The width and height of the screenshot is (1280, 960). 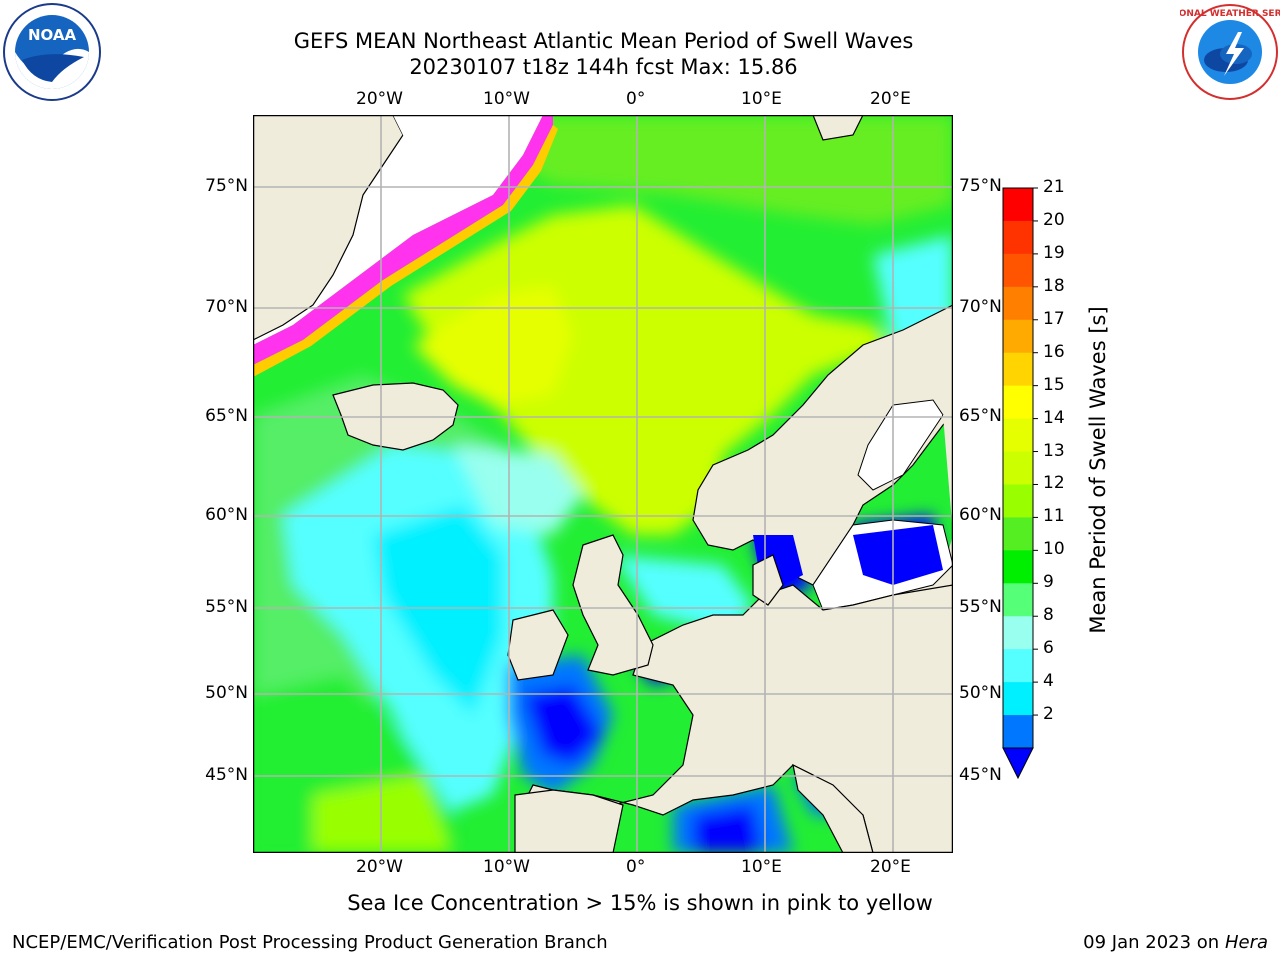 What do you see at coordinates (1054, 187) in the screenshot?
I see `colorbar-tick-label: 21` at bounding box center [1054, 187].